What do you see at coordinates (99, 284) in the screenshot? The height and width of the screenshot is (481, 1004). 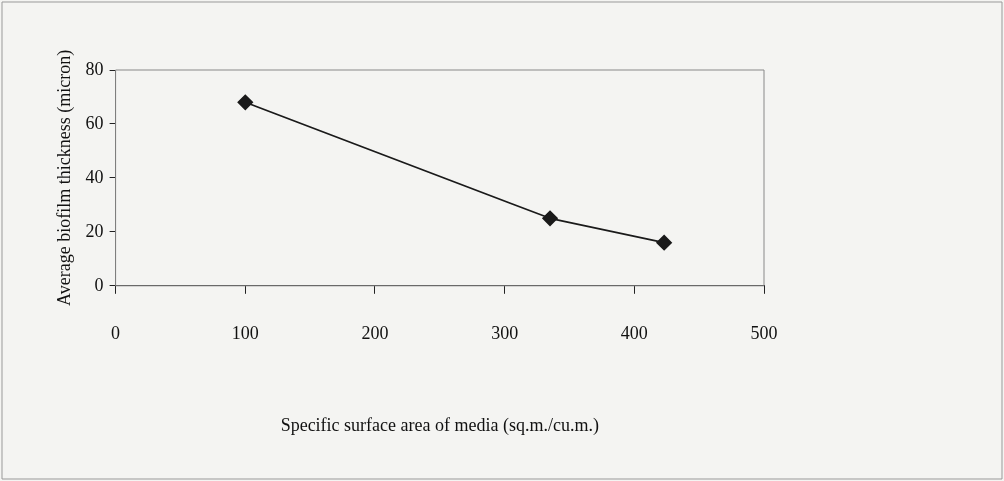 I see `y-tick-label: 0` at bounding box center [99, 284].